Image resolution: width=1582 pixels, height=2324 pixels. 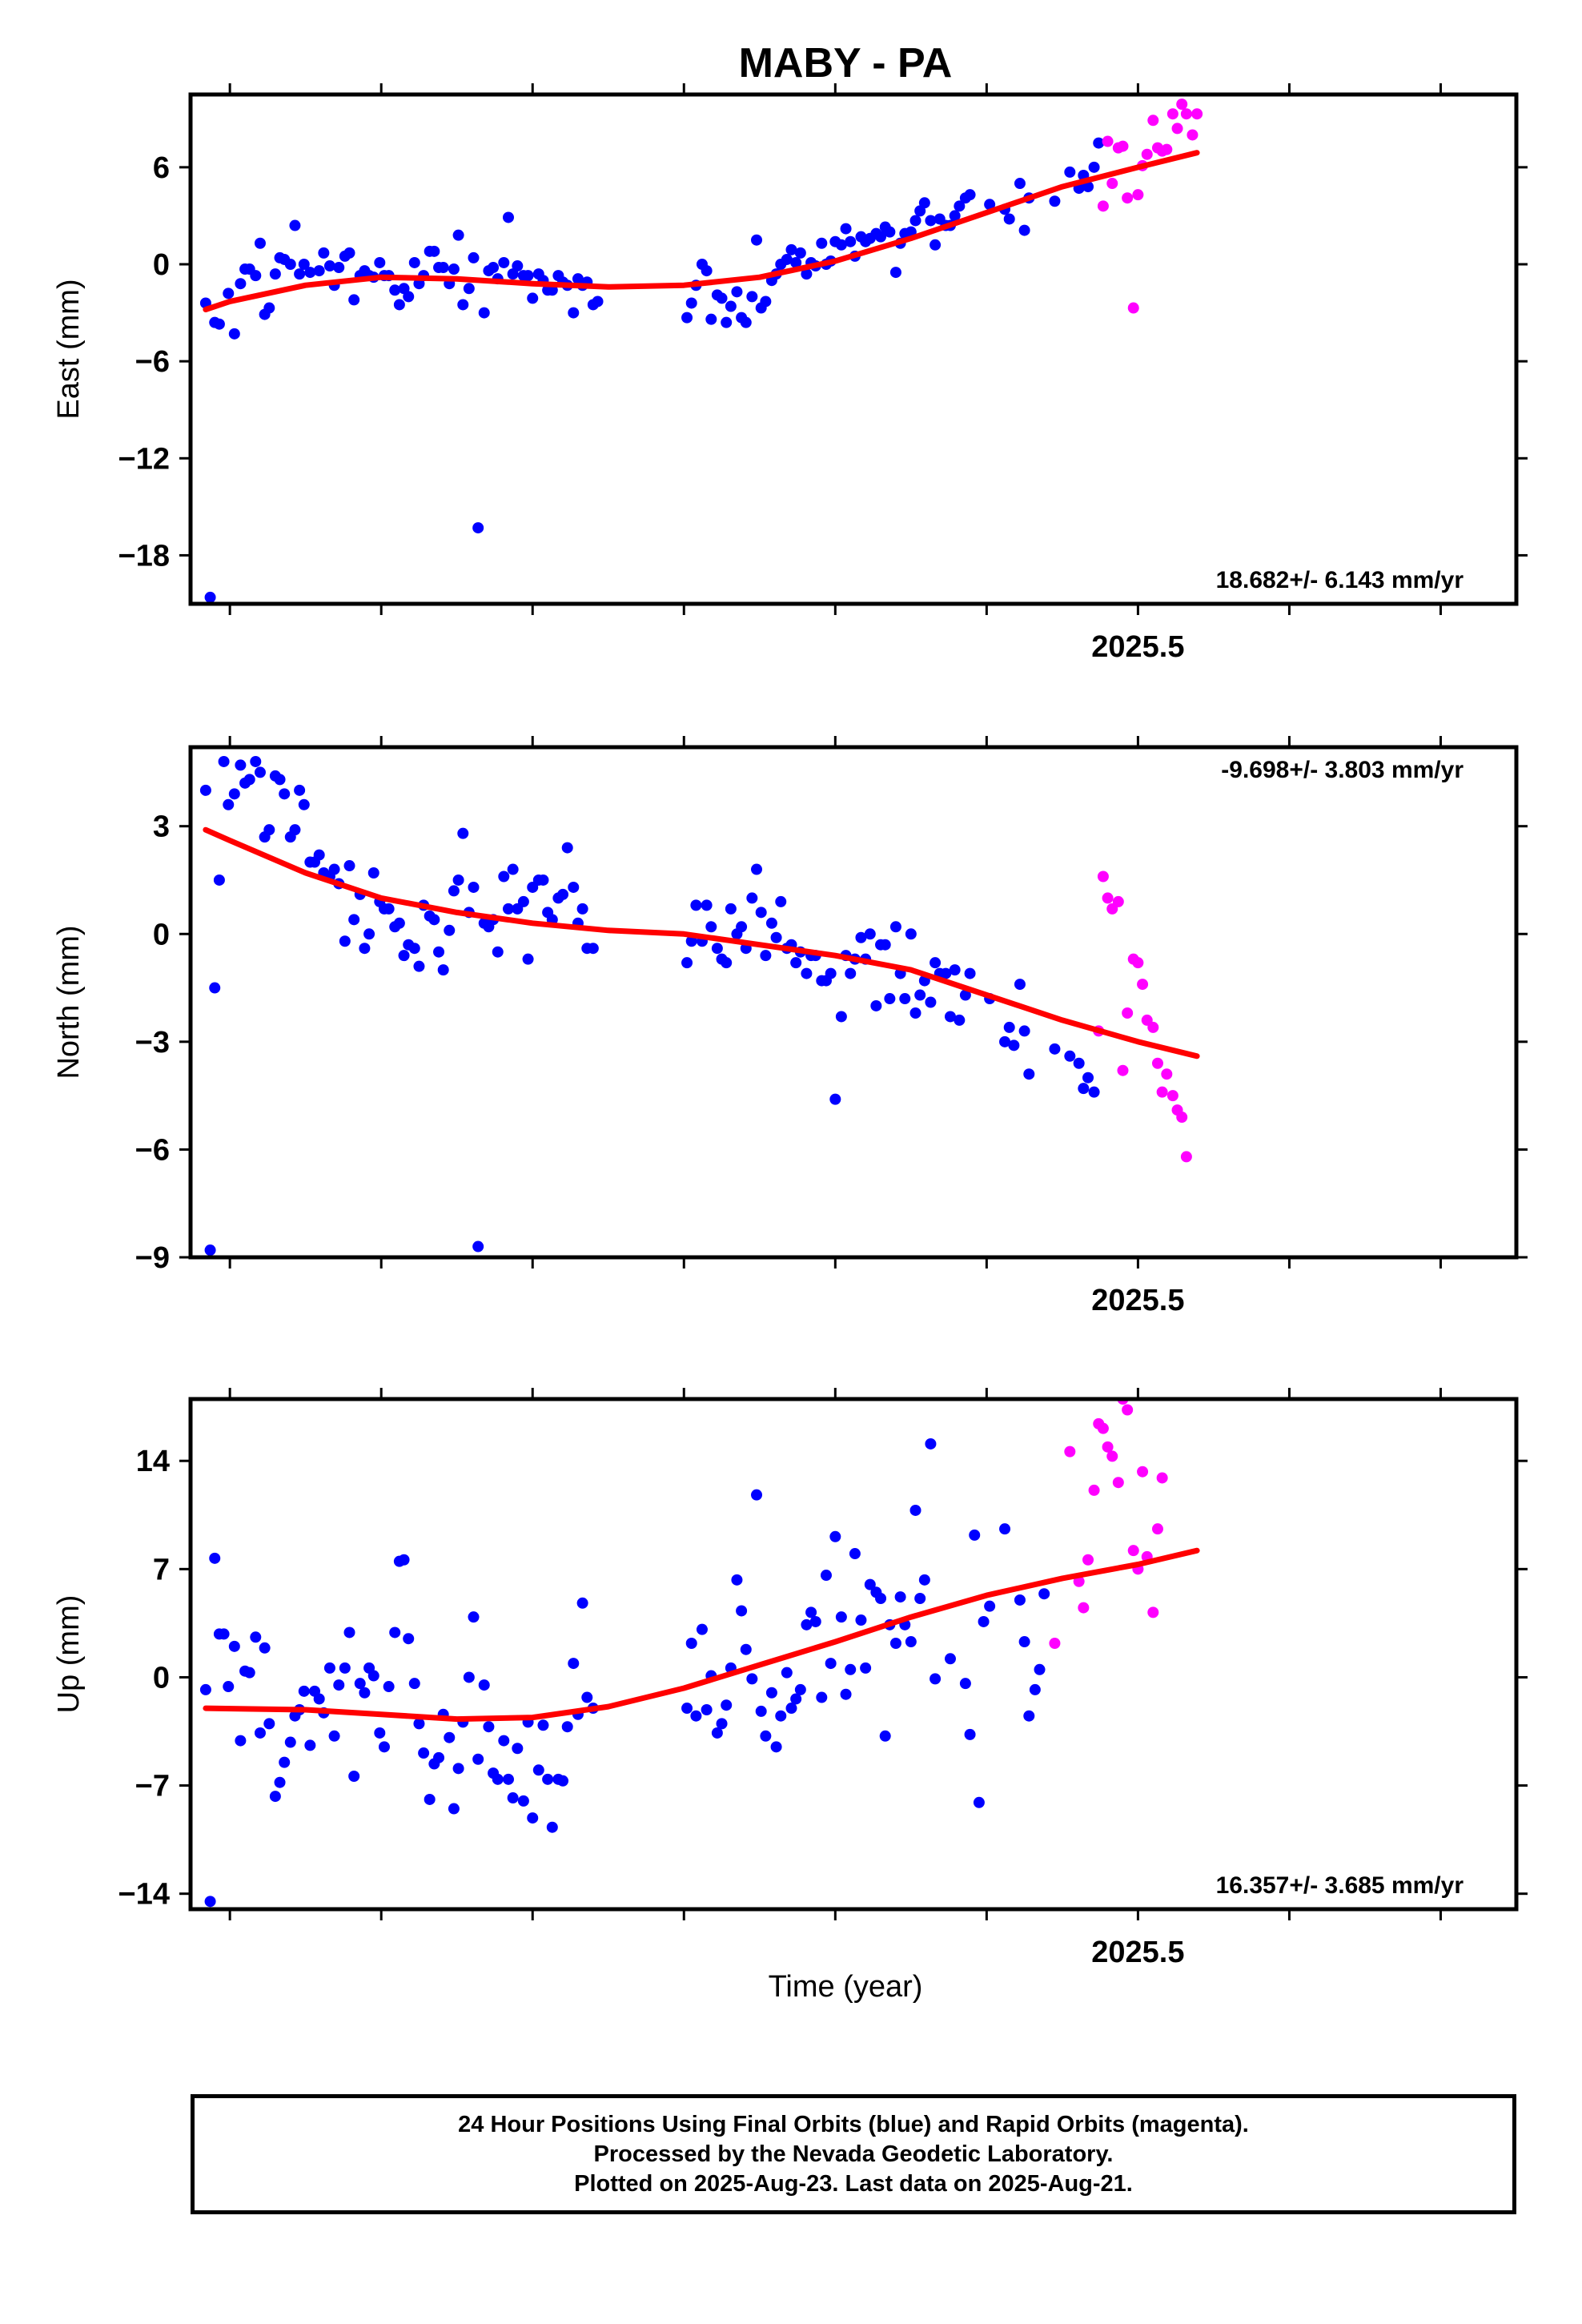 I want to click on east-ytick-label: −18, so click(x=144, y=556).